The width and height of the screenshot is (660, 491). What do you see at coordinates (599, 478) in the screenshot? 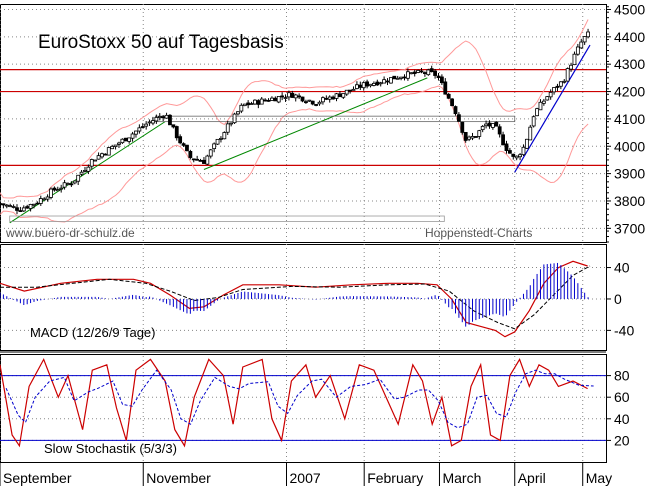
I see `month-label: May` at bounding box center [599, 478].